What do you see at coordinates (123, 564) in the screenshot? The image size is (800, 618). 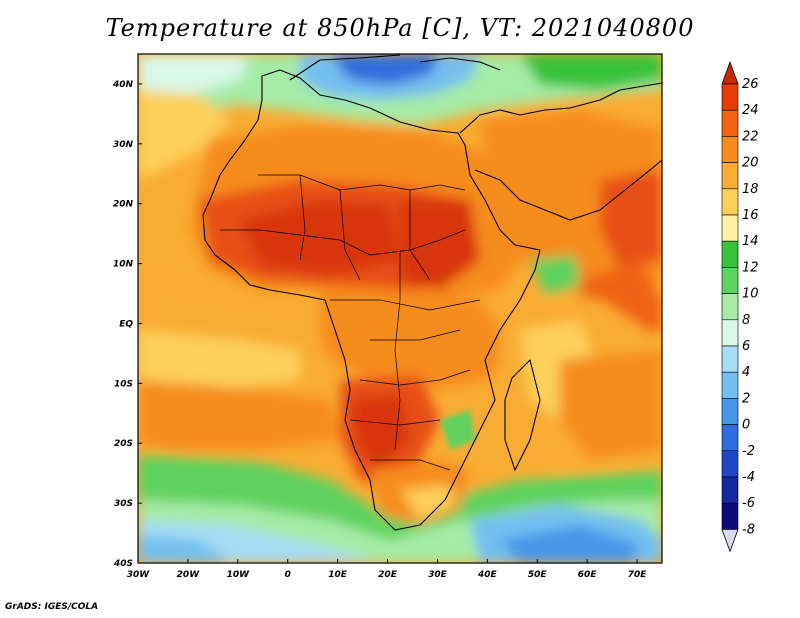 I see `y-tick-label: 40S` at bounding box center [123, 564].